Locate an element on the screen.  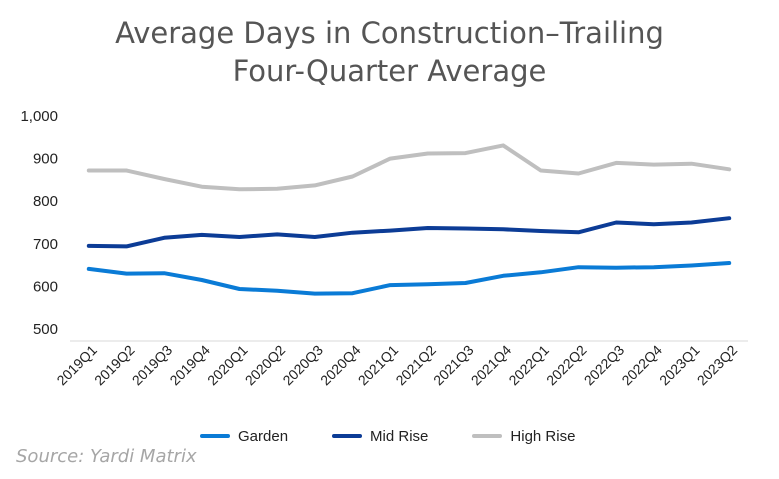
legend-item-mid-rise: Mid Rise is located at coordinates (380, 436).